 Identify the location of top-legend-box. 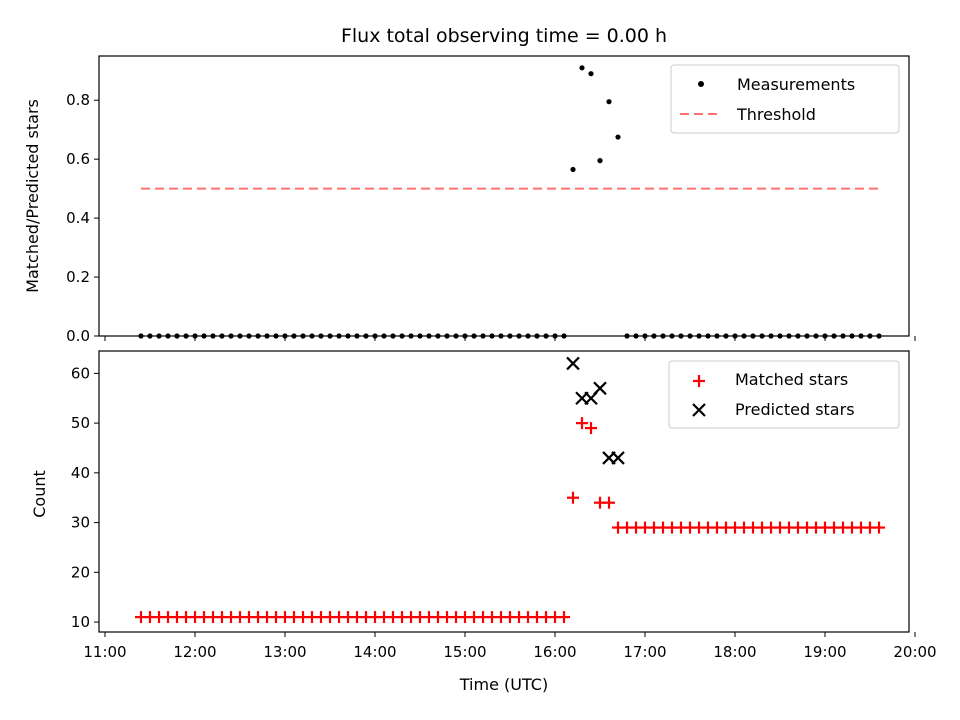
(785, 99).